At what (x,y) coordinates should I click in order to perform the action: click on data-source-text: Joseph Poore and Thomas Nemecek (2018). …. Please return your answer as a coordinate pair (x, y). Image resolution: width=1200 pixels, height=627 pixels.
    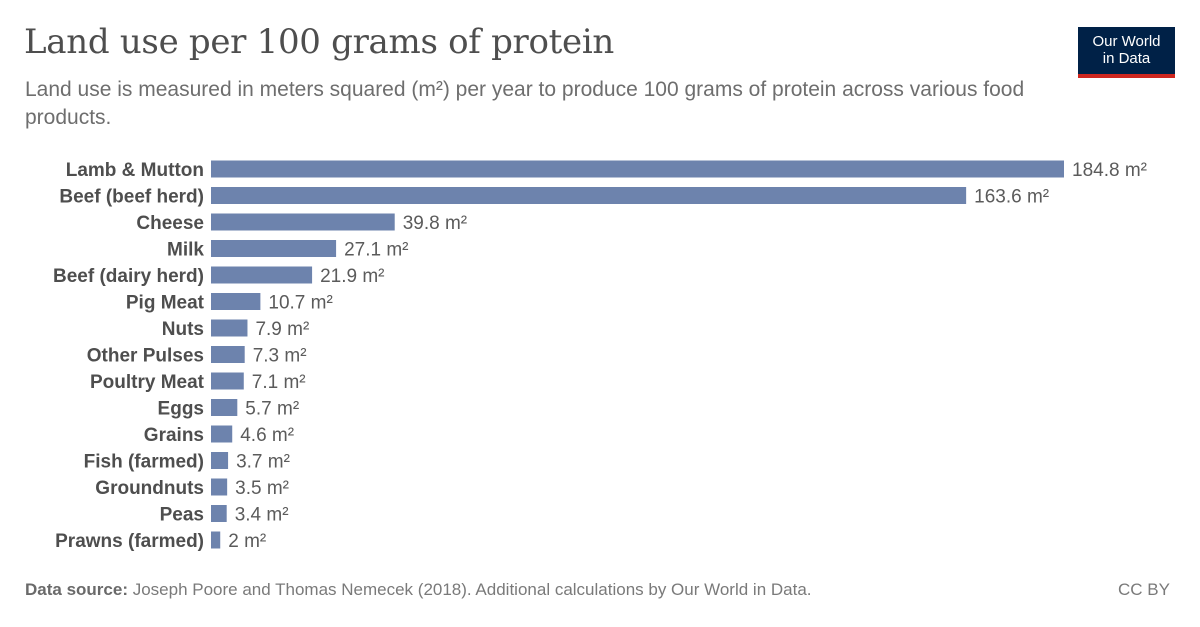
    Looking at the image, I should click on (472, 589).